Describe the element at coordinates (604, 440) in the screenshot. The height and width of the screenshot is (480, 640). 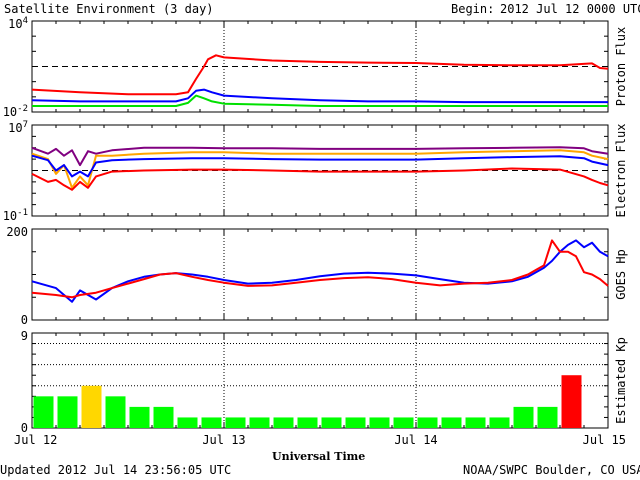
I see `x-tick-label: Jul 15` at that location.